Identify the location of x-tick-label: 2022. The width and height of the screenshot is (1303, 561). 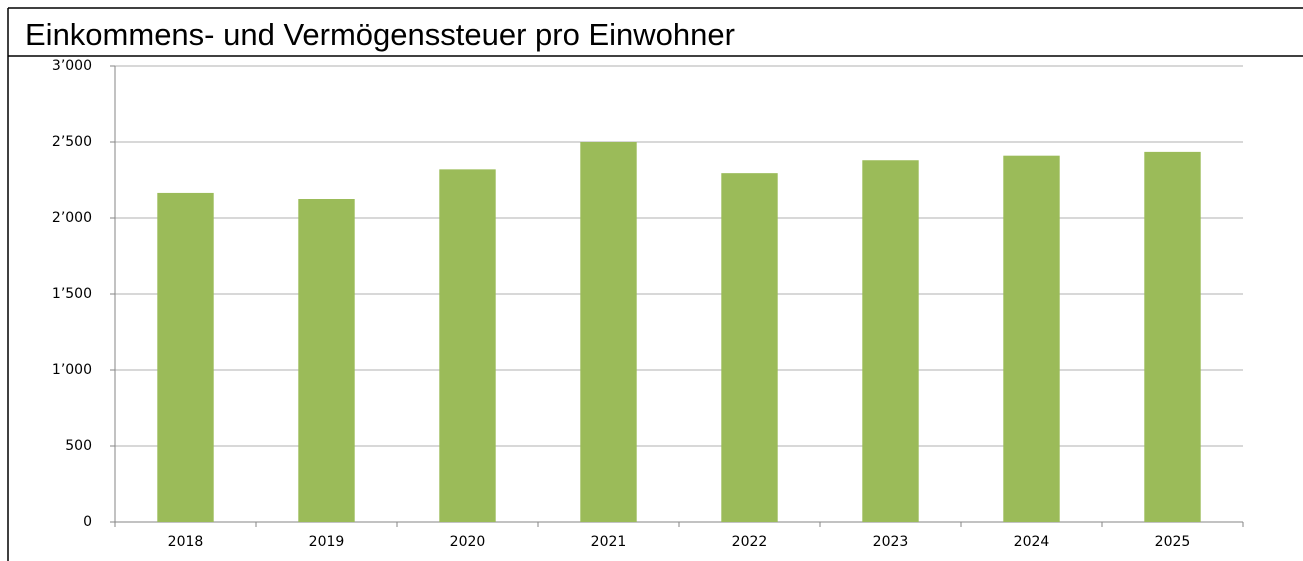
(750, 542).